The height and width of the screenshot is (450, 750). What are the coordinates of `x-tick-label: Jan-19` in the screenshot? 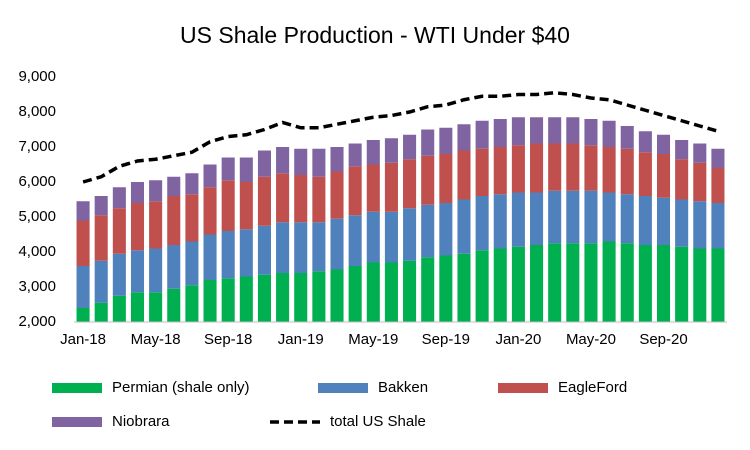 It's located at (301, 339).